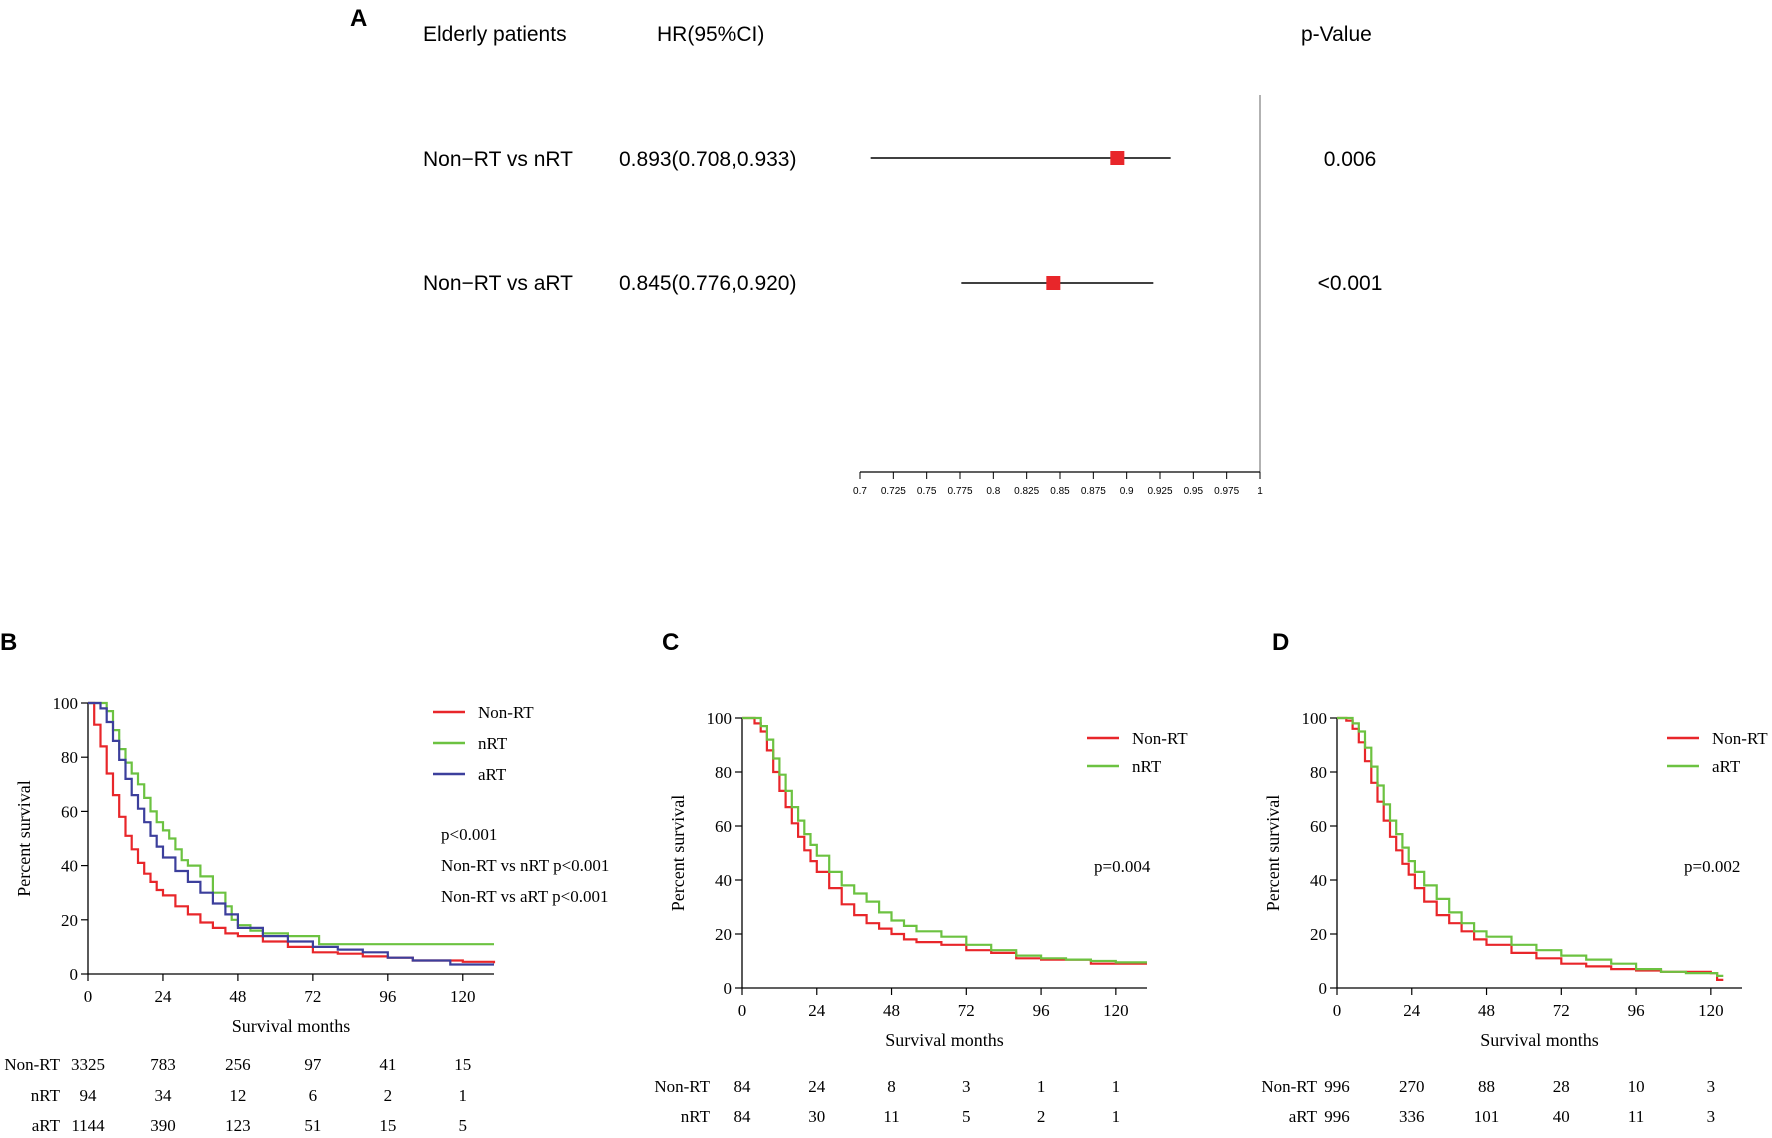 The height and width of the screenshot is (1138, 1772). What do you see at coordinates (74, 974) in the screenshot?
I see `panel-b-y-tick-label-0: 0` at bounding box center [74, 974].